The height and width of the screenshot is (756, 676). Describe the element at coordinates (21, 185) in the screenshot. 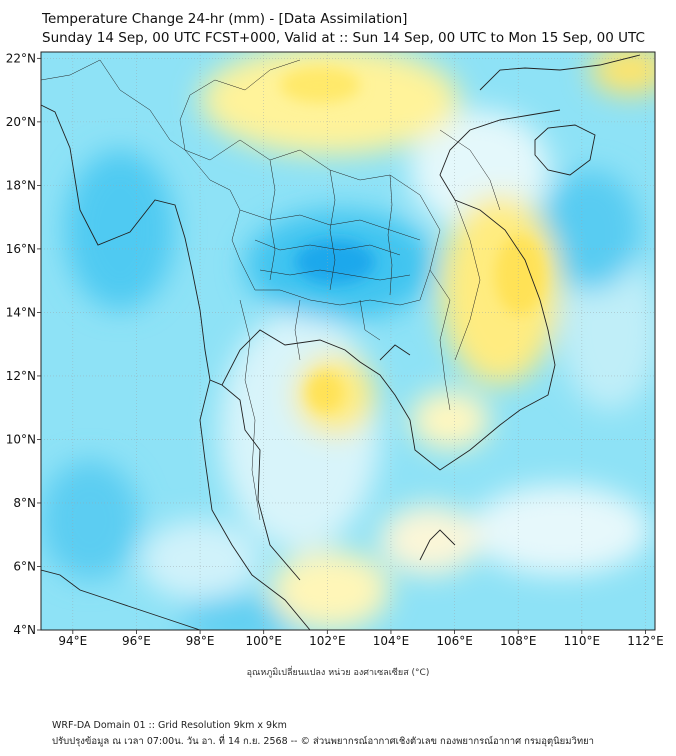

I see `lat-label: 18°N` at that location.